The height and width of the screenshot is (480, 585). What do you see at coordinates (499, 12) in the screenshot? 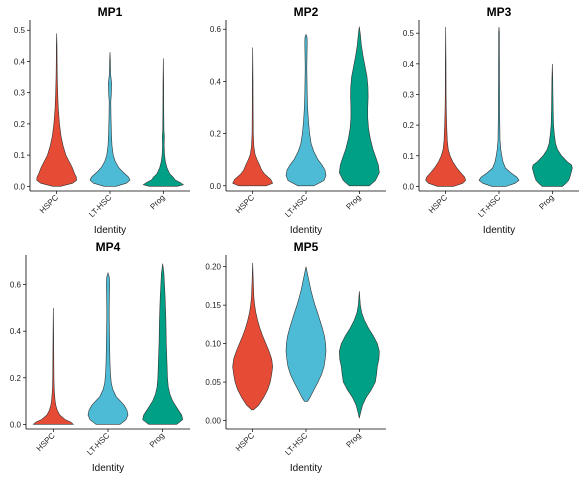
I see `panel-title: MP3` at bounding box center [499, 12].